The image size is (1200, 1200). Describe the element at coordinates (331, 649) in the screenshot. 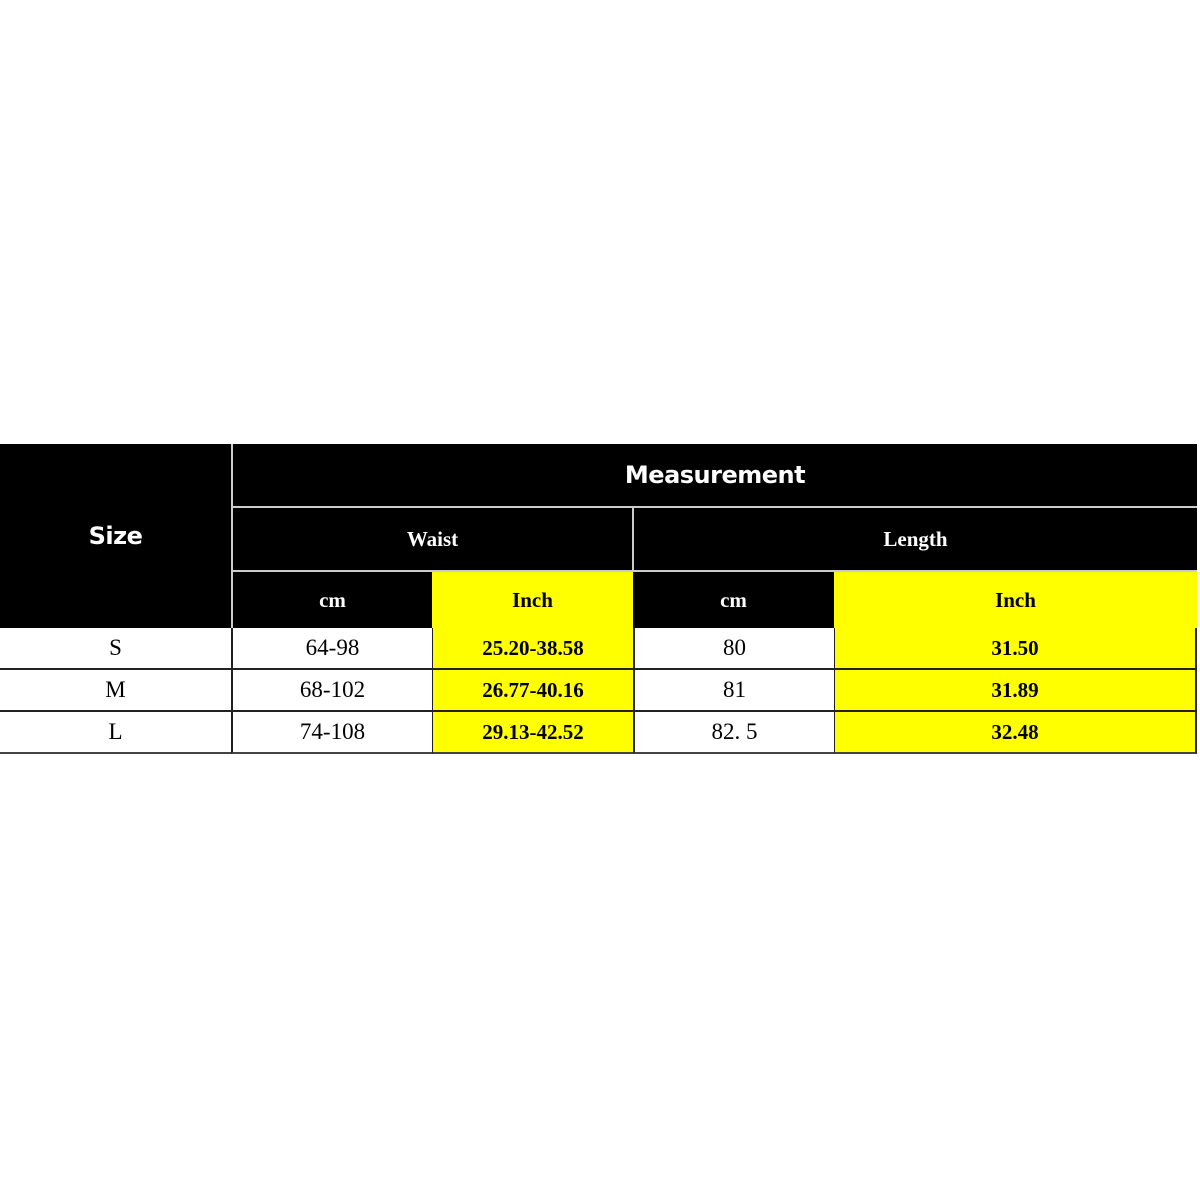

I see `waist-cm-cell: 64-98` at that location.